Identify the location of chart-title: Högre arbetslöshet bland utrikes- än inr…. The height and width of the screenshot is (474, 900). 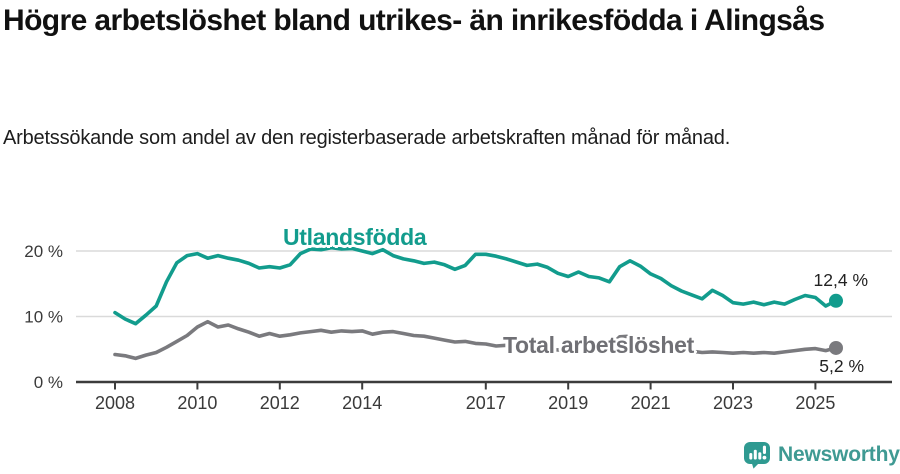
(414, 20).